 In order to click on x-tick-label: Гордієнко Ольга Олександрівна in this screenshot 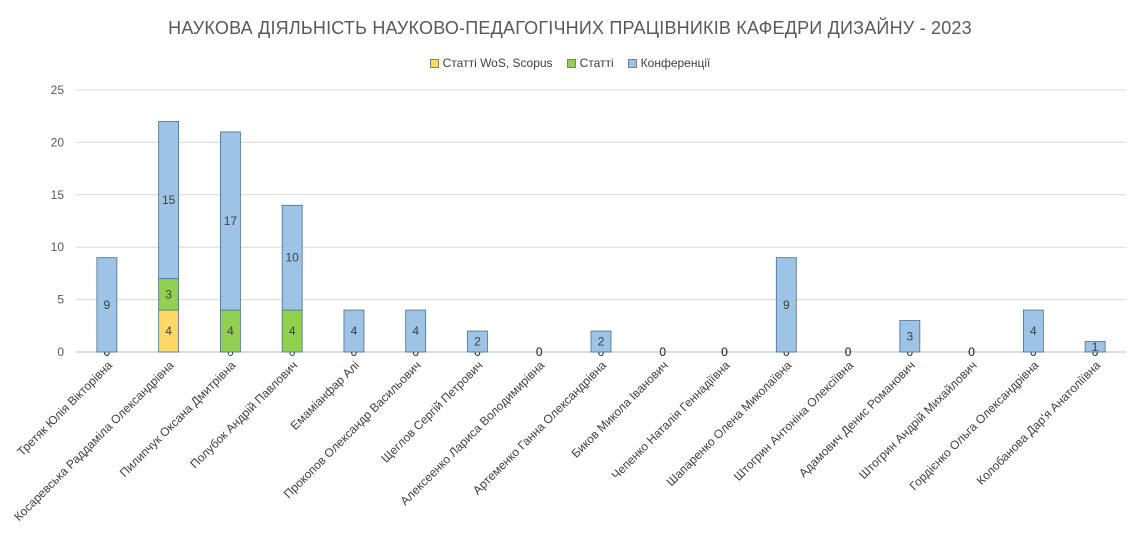, I will do `click(974, 425)`.